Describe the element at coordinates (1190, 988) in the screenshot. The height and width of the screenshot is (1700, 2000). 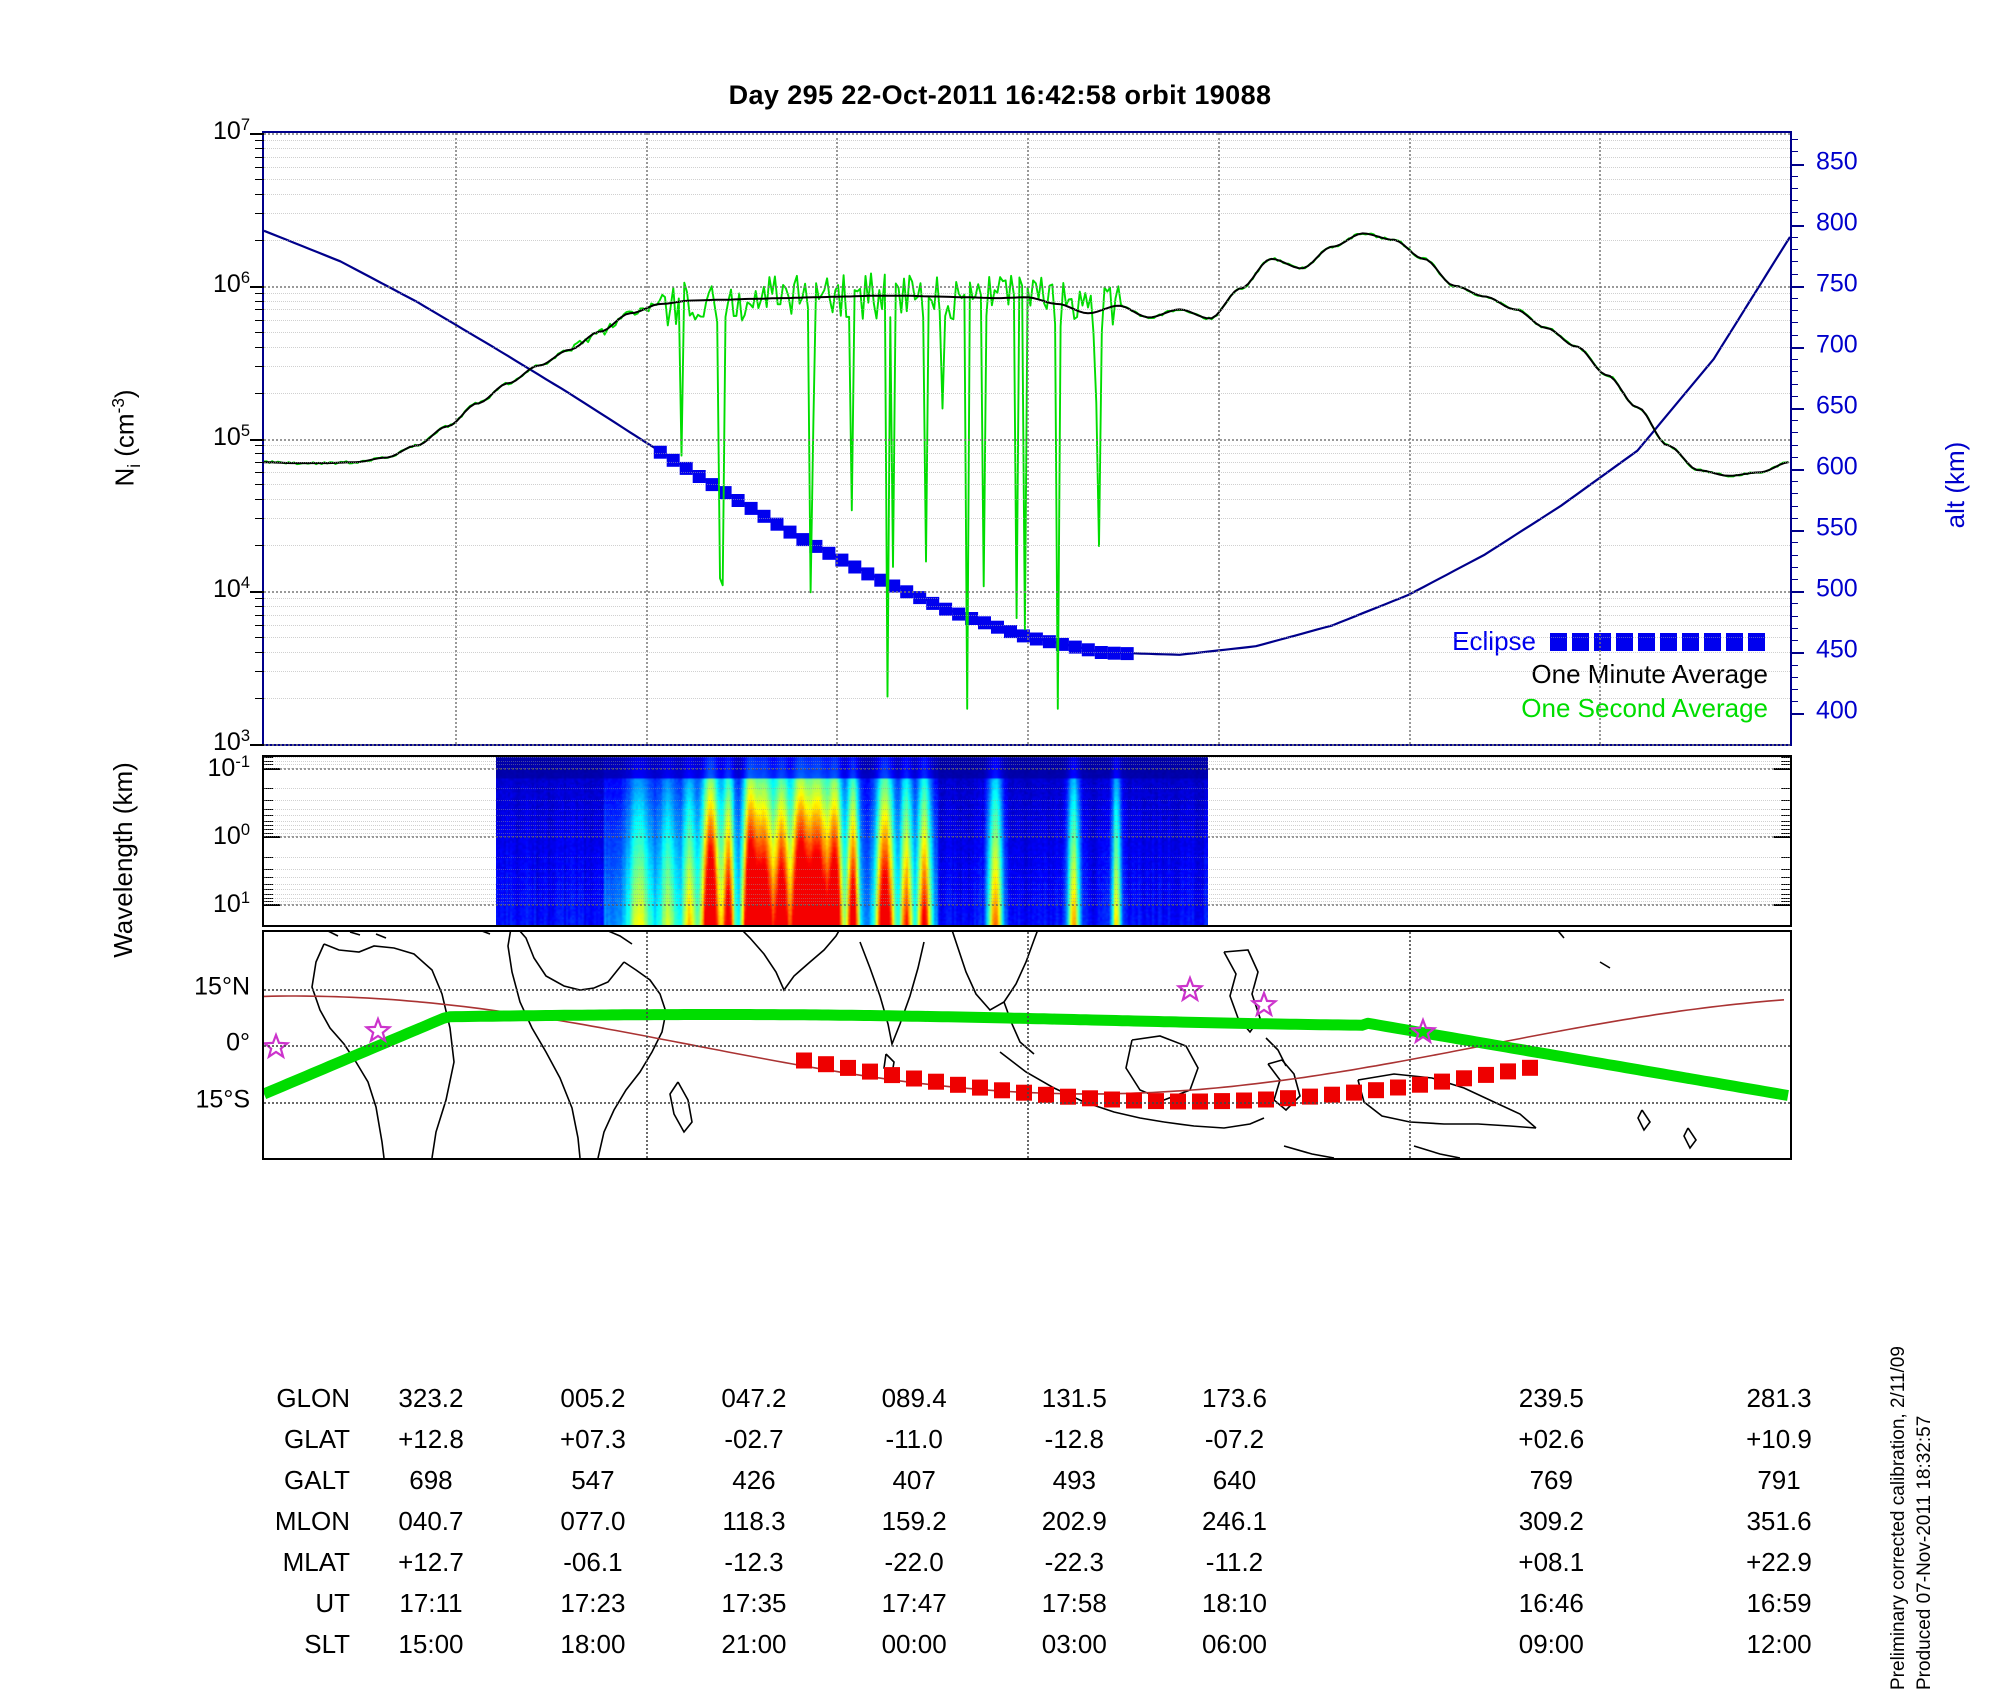
I see `star-marker` at that location.